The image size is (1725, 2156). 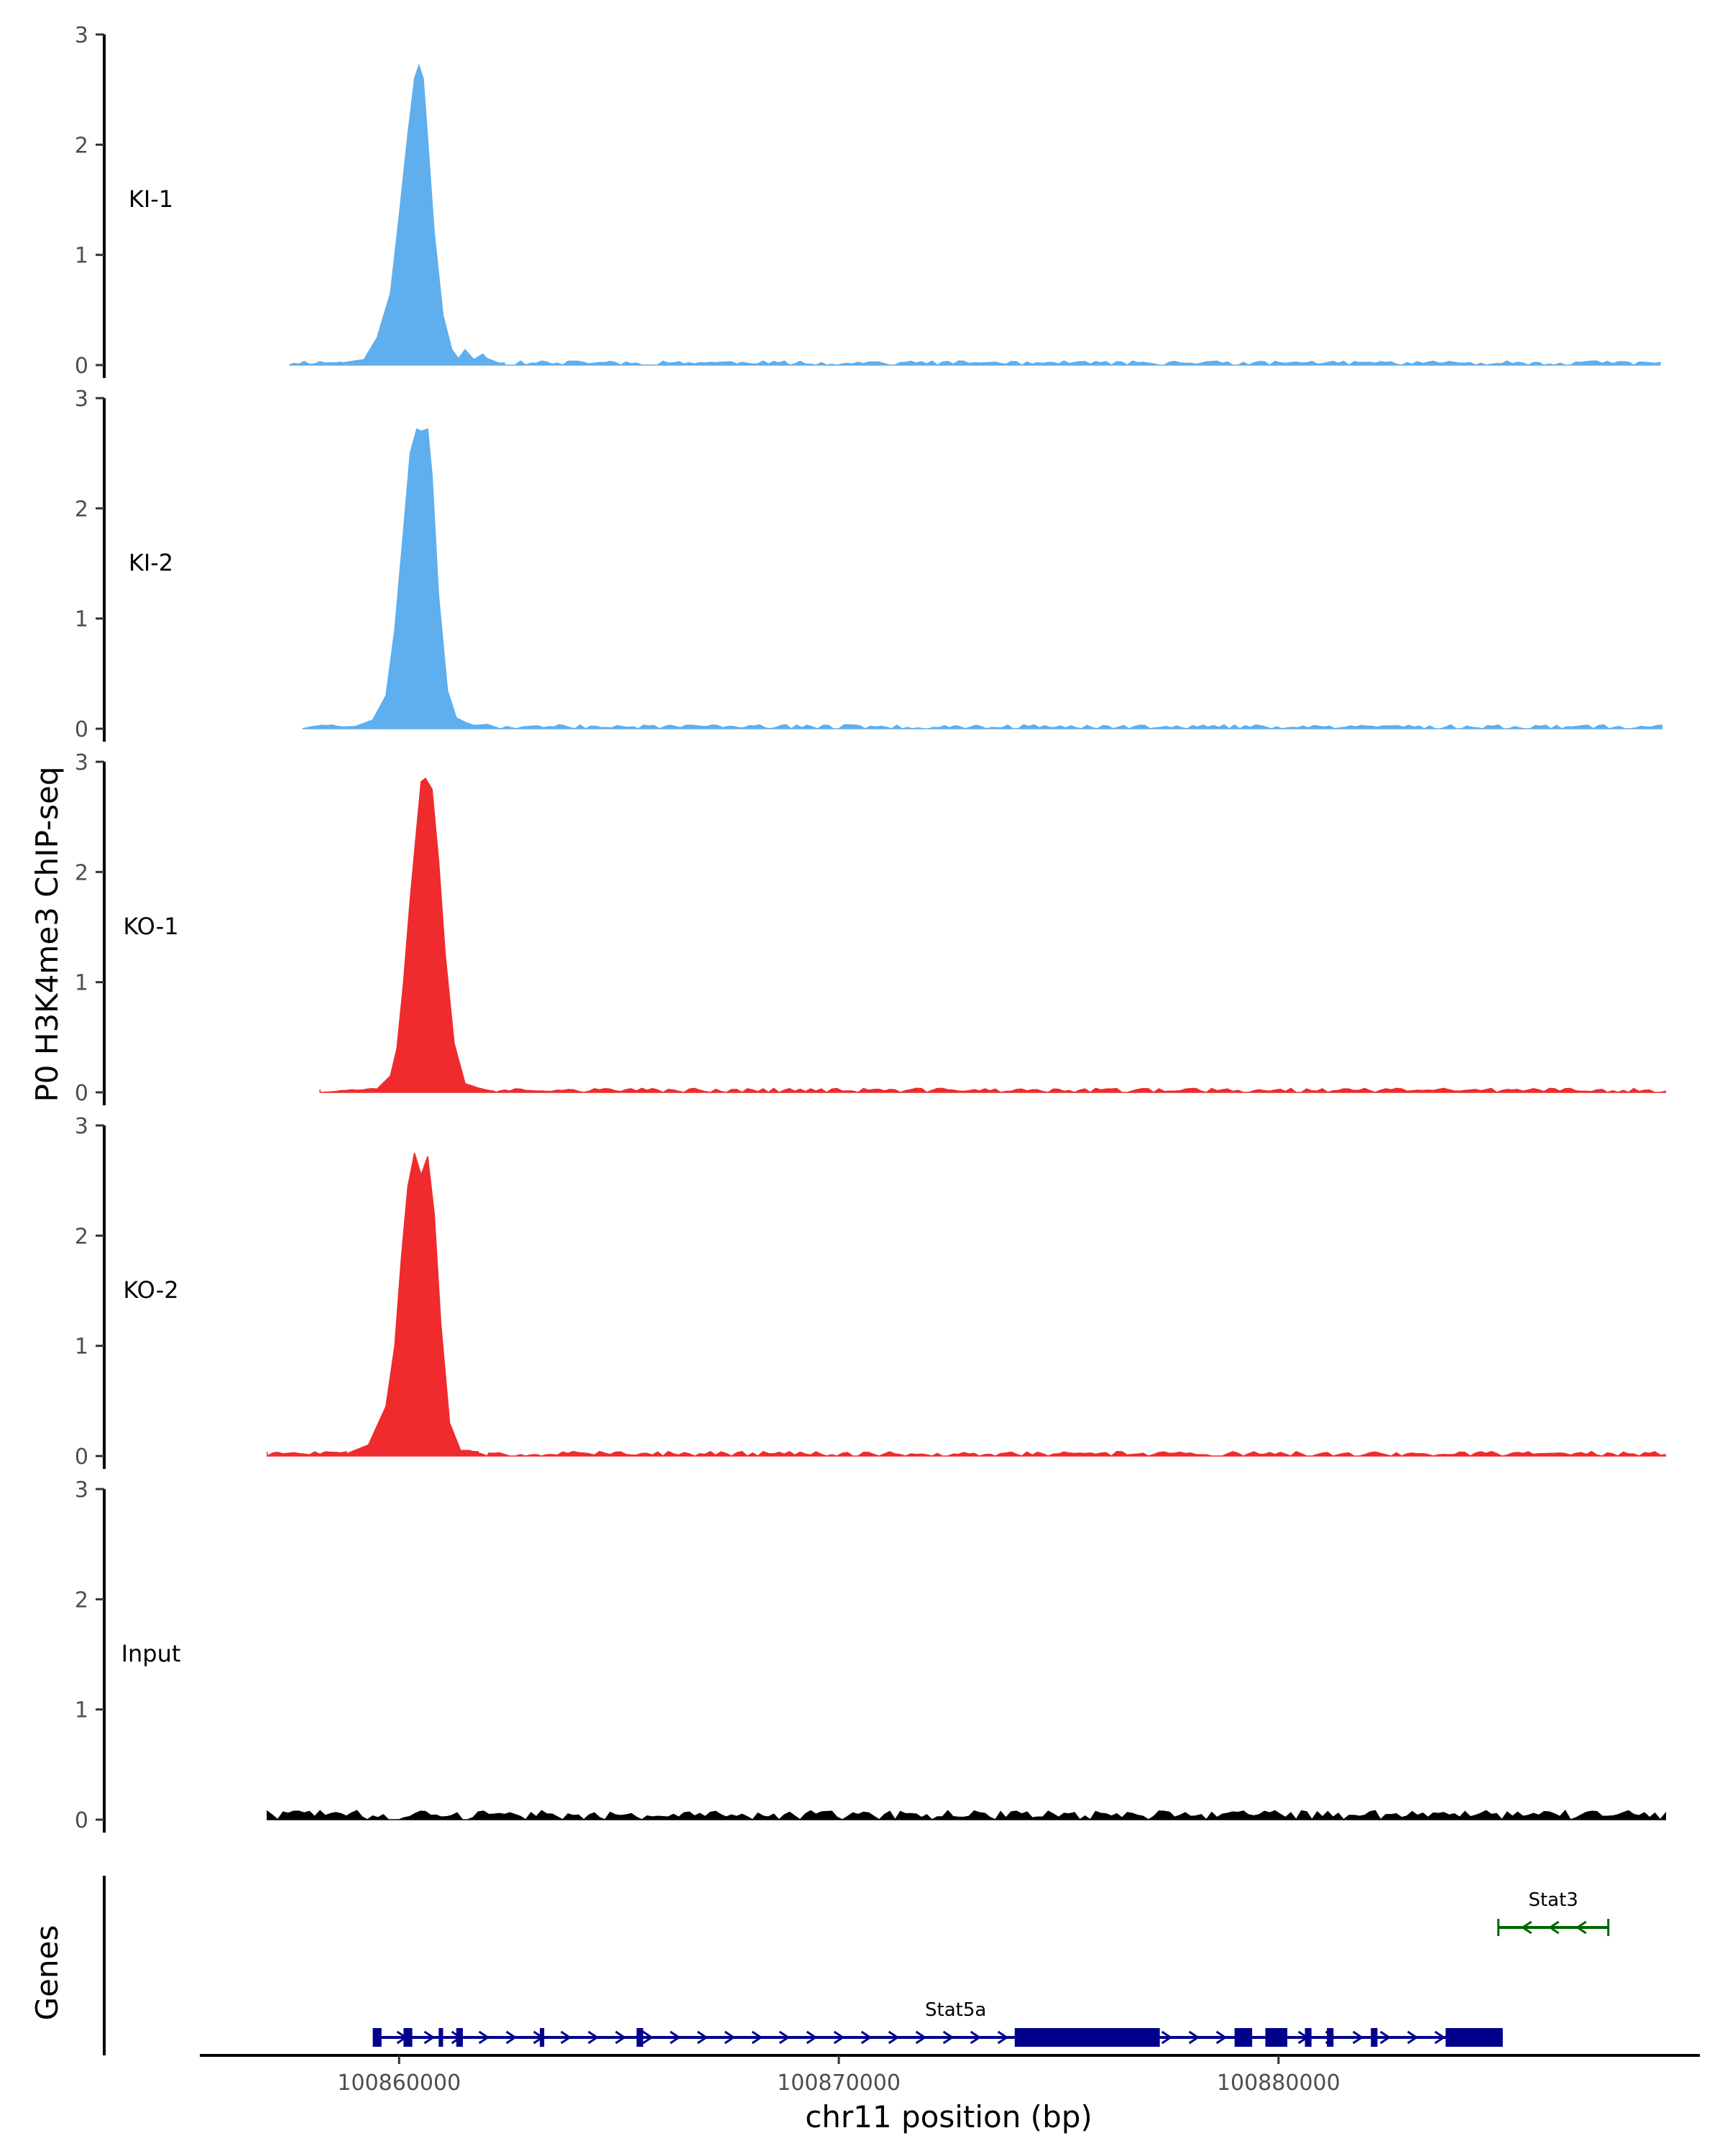 What do you see at coordinates (150, 1290) in the screenshot?
I see `track-label: KO-2` at bounding box center [150, 1290].